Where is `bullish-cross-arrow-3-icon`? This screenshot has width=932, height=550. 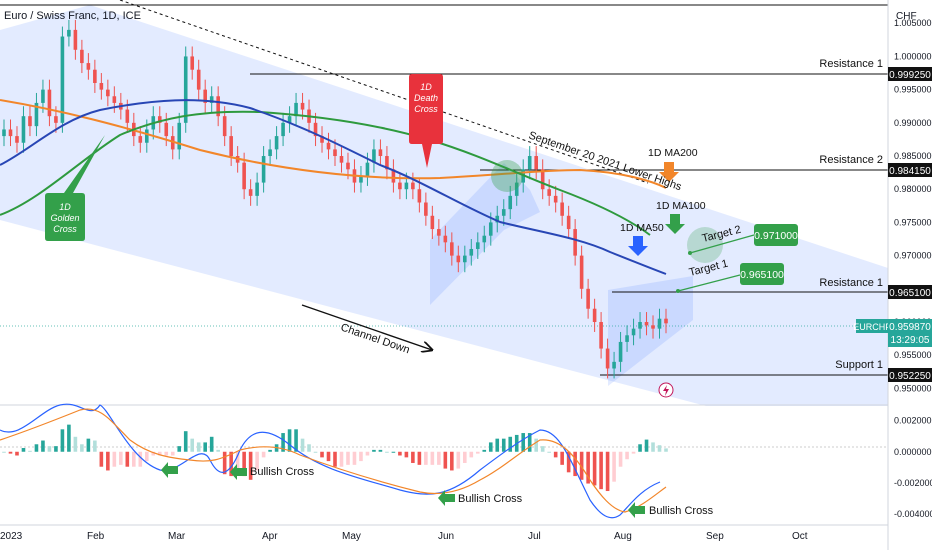 bullish-cross-arrow-3-icon is located at coordinates (446, 498).